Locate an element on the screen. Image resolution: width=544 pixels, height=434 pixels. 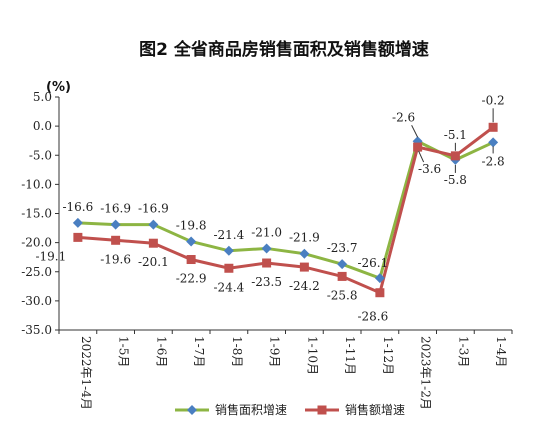
x-tick-label: 1-3月 is located at coordinates (463, 351).